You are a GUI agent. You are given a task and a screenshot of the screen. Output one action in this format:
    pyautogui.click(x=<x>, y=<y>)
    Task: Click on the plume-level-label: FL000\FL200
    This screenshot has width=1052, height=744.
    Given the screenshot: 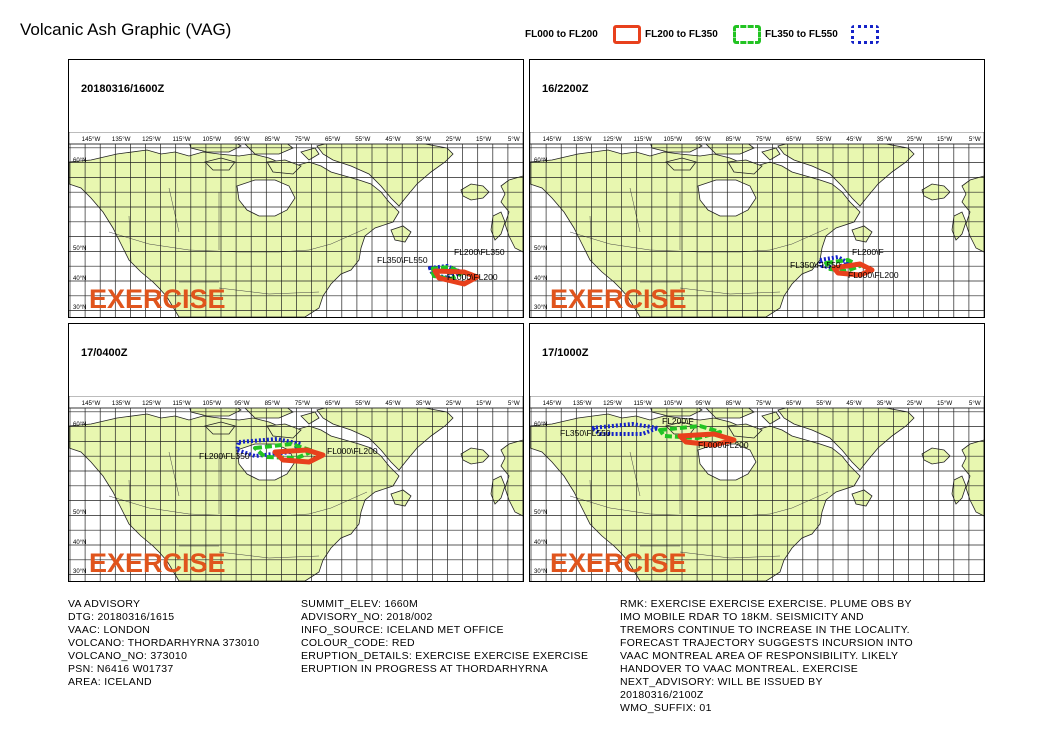 What is the action you would take?
    pyautogui.click(x=723, y=445)
    